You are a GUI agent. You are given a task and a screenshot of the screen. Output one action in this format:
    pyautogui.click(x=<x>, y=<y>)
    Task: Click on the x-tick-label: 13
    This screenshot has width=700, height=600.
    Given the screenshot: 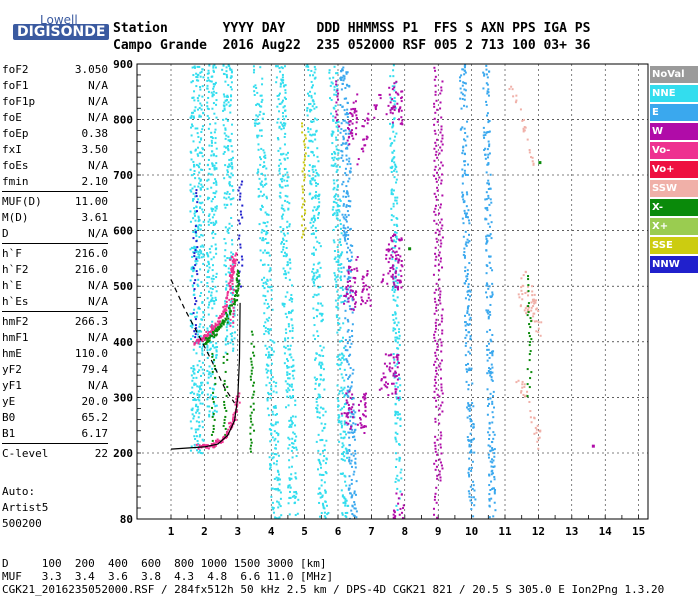 What is the action you would take?
    pyautogui.click(x=571, y=531)
    